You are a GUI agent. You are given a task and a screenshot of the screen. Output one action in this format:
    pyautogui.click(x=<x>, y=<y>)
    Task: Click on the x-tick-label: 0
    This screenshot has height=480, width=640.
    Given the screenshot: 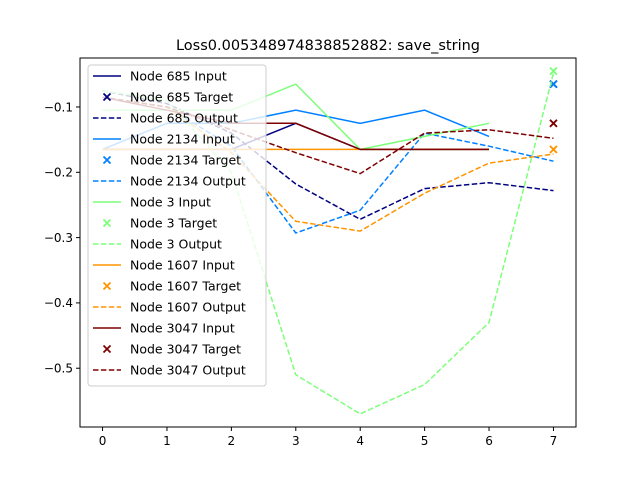 What is the action you would take?
    pyautogui.click(x=103, y=441)
    